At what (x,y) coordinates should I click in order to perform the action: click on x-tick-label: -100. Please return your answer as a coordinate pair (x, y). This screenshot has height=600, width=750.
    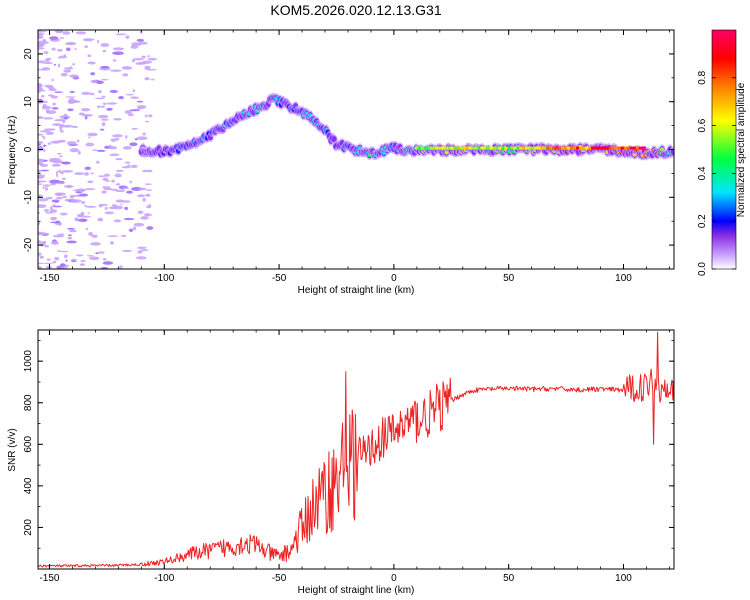
    Looking at the image, I should click on (164, 578).